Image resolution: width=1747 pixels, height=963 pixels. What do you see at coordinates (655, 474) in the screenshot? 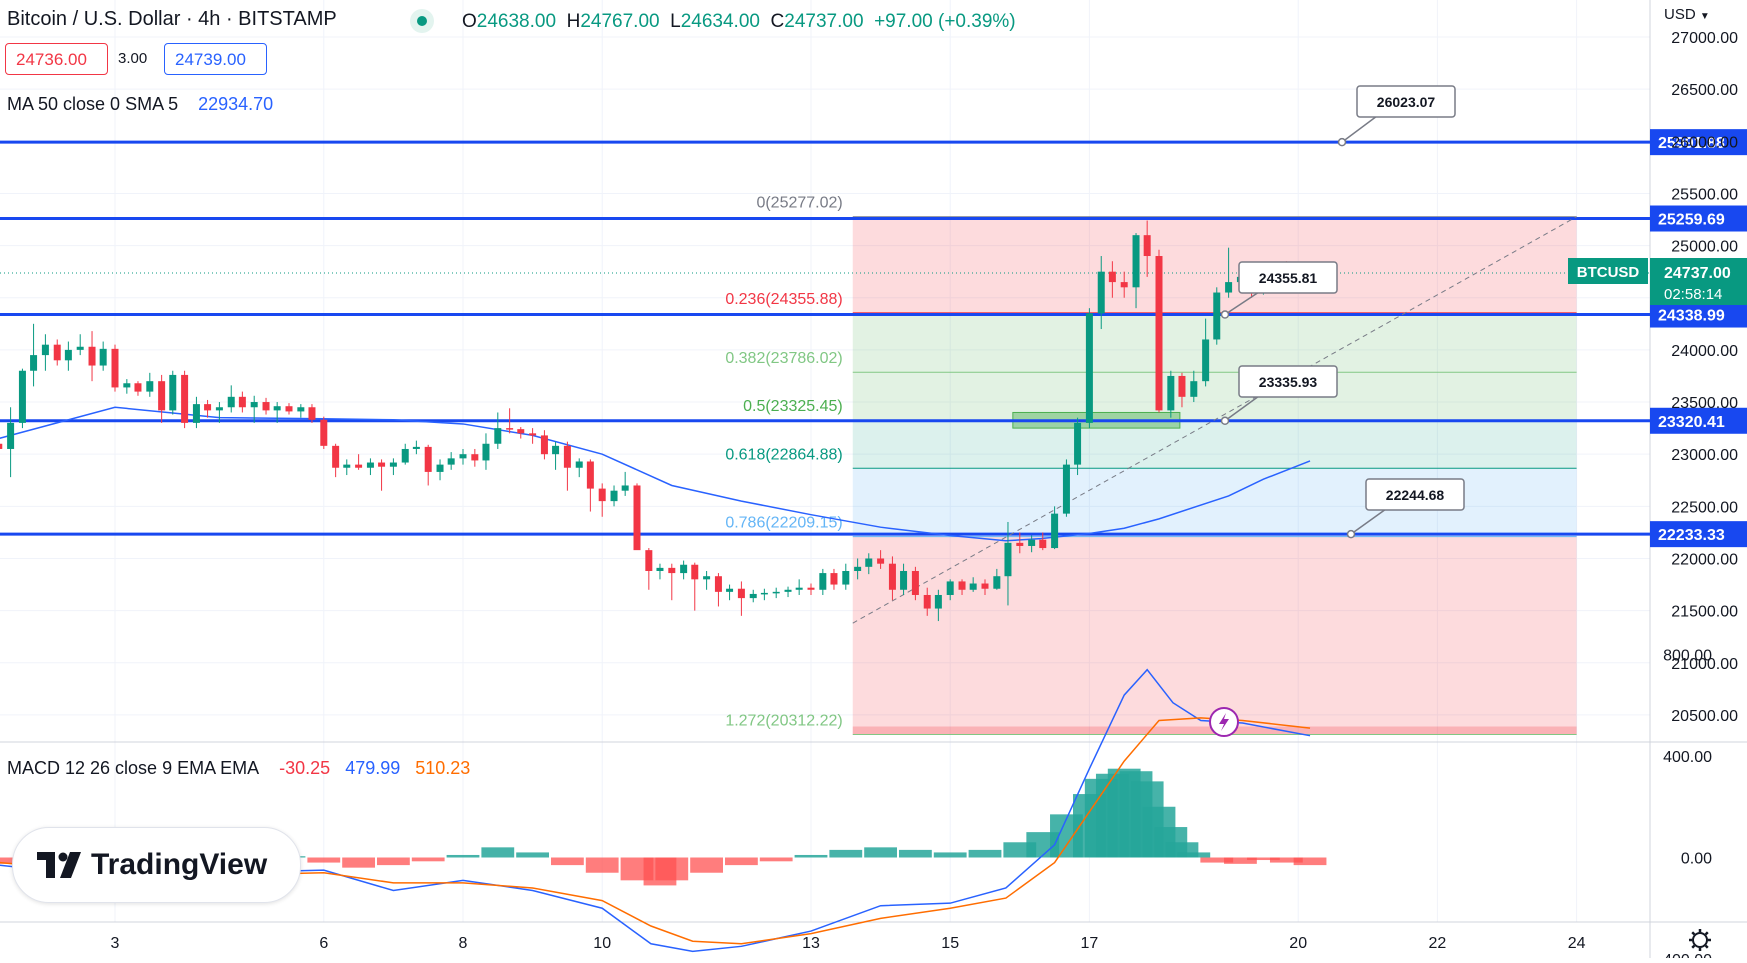
I see `ma-line` at bounding box center [655, 474].